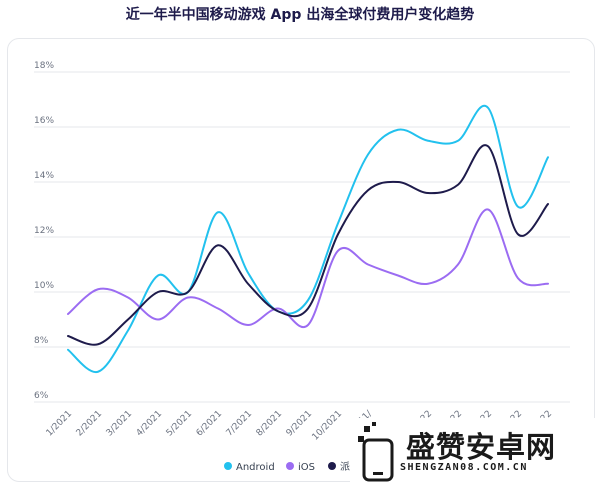  Describe the element at coordinates (149, 423) in the screenshot. I see `x-tick-label: 4/2021` at that location.